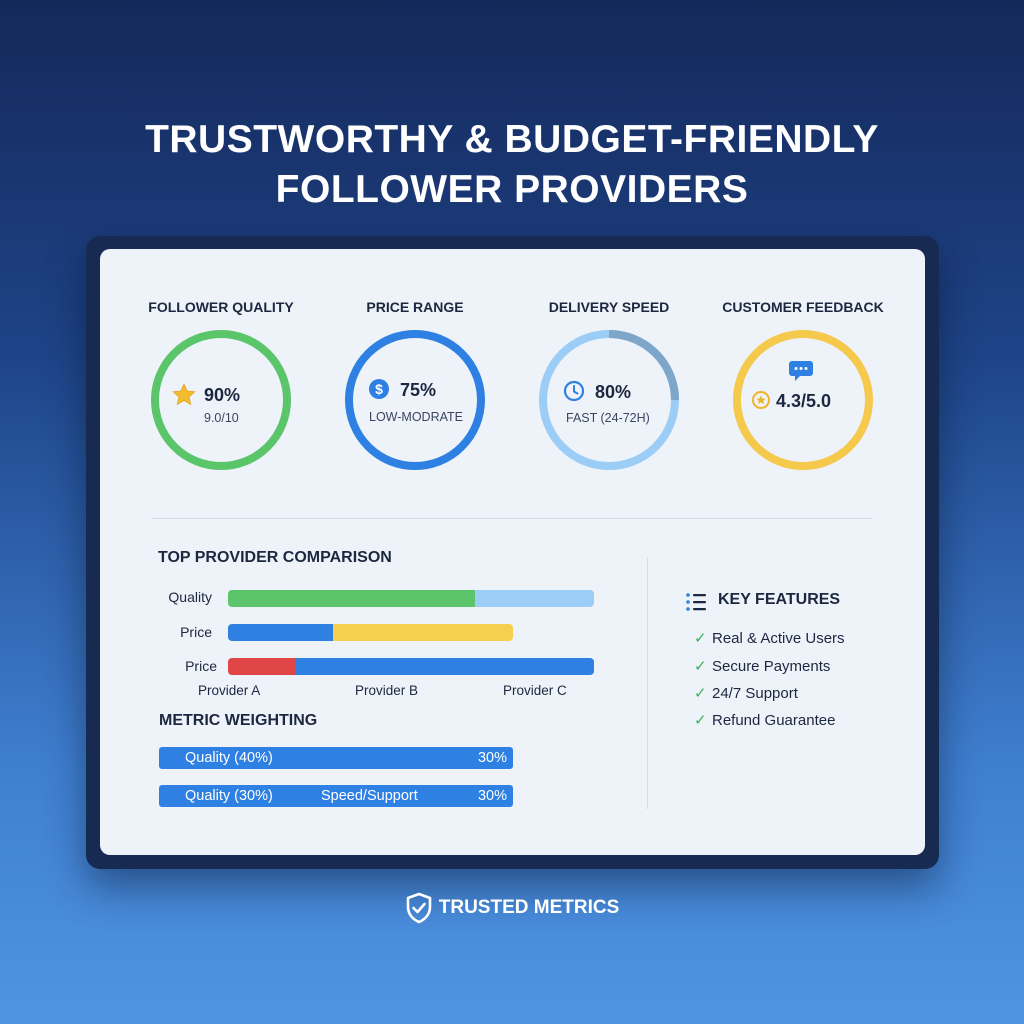  I want to click on metric-ring: 90% 9.0/10, so click(221, 400).